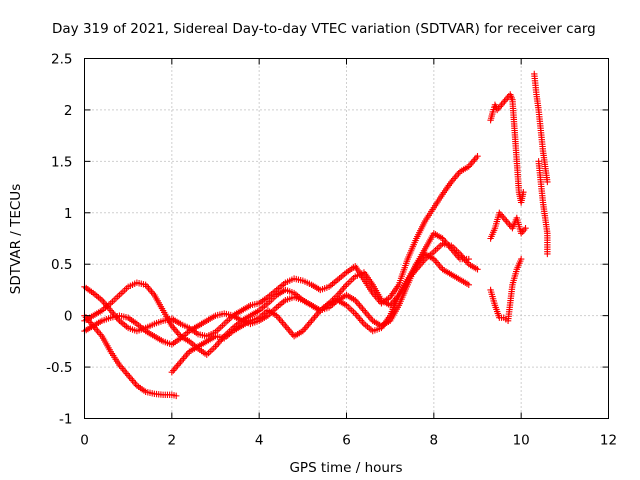  I want to click on series-series-f, so click(506, 289).